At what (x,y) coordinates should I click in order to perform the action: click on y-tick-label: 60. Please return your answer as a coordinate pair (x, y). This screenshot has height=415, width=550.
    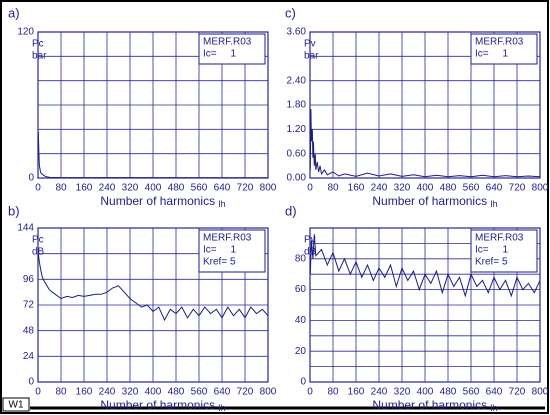
    Looking at the image, I should click on (301, 289).